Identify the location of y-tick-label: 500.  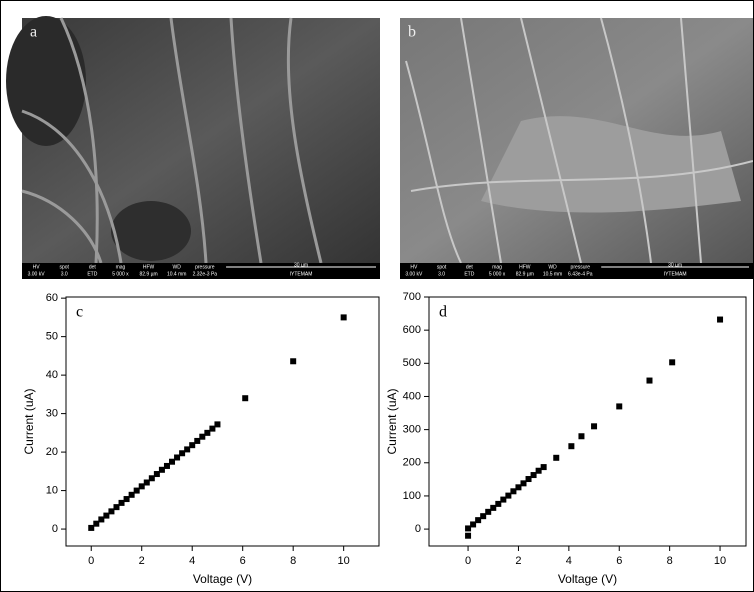
(412, 363).